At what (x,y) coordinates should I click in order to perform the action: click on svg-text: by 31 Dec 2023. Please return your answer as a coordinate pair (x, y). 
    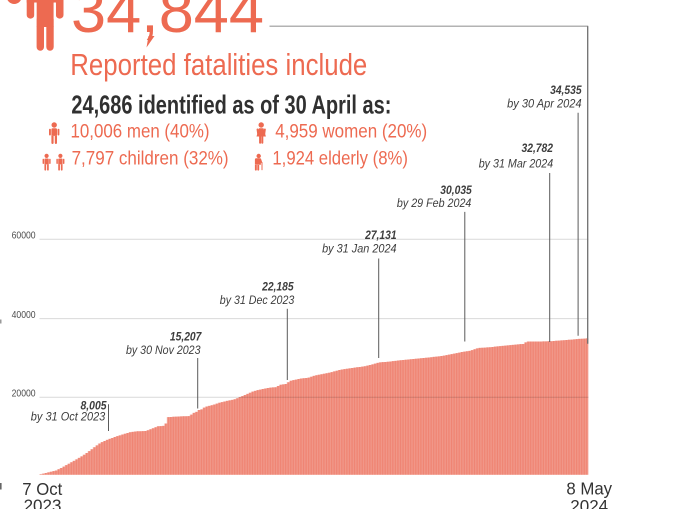
    Looking at the image, I should click on (257, 300).